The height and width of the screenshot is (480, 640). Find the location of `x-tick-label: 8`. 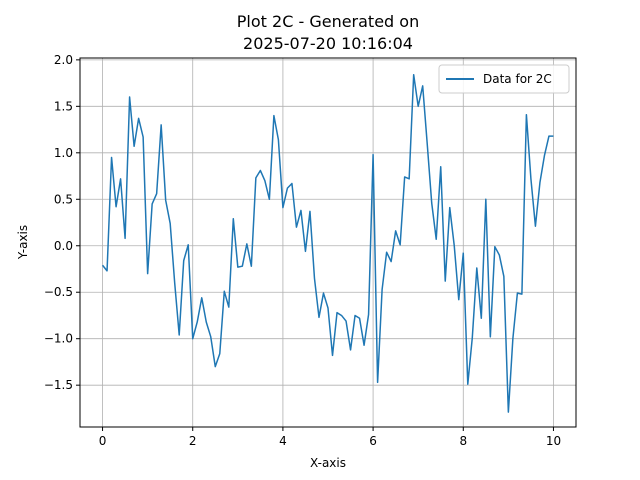

x-tick-label: 8 is located at coordinates (463, 441).